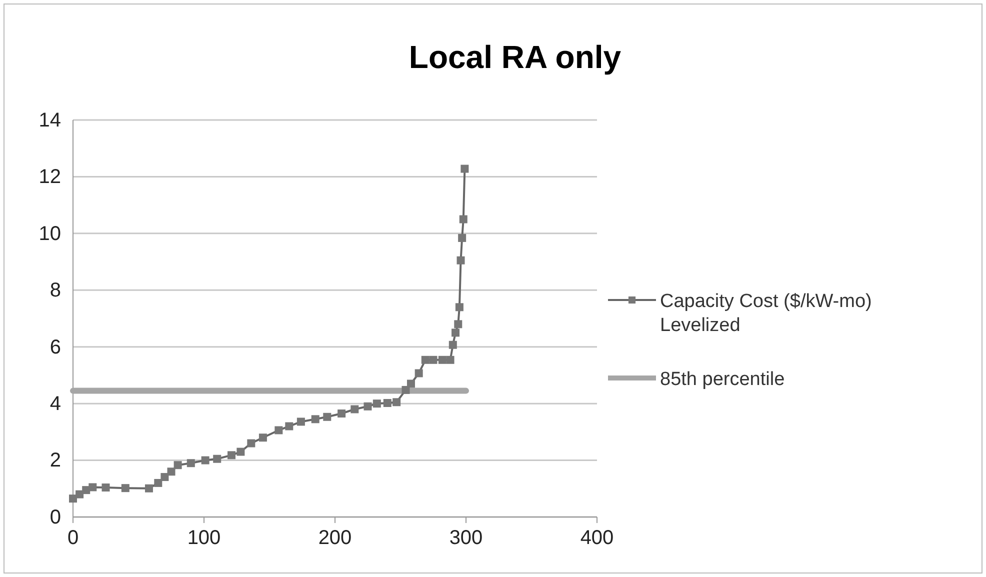 This screenshot has height=577, width=986. Describe the element at coordinates (49, 177) in the screenshot. I see `y-tick-label: 12` at that location.